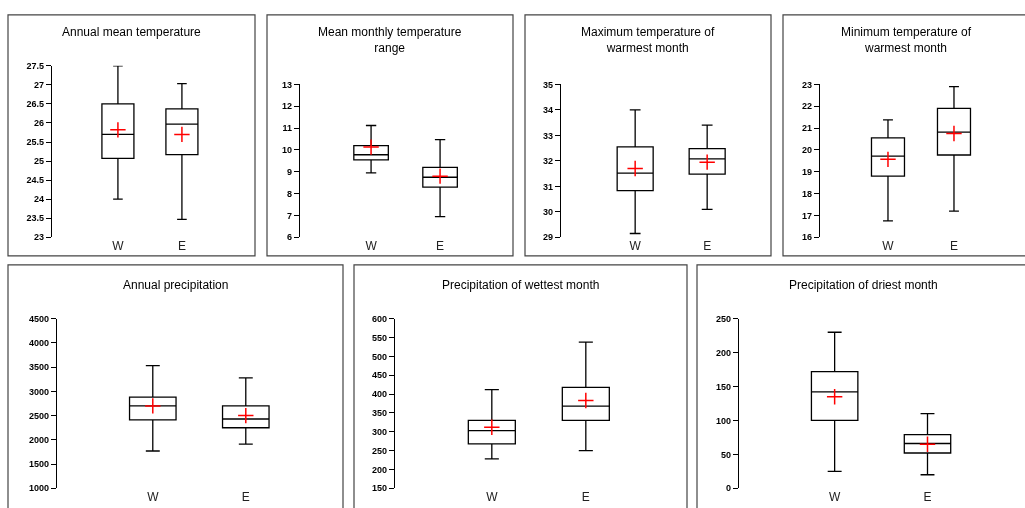 The height and width of the screenshot is (508, 1025). Describe the element at coordinates (35, 104) in the screenshot. I see `y-tick-label: 26.5` at that location.